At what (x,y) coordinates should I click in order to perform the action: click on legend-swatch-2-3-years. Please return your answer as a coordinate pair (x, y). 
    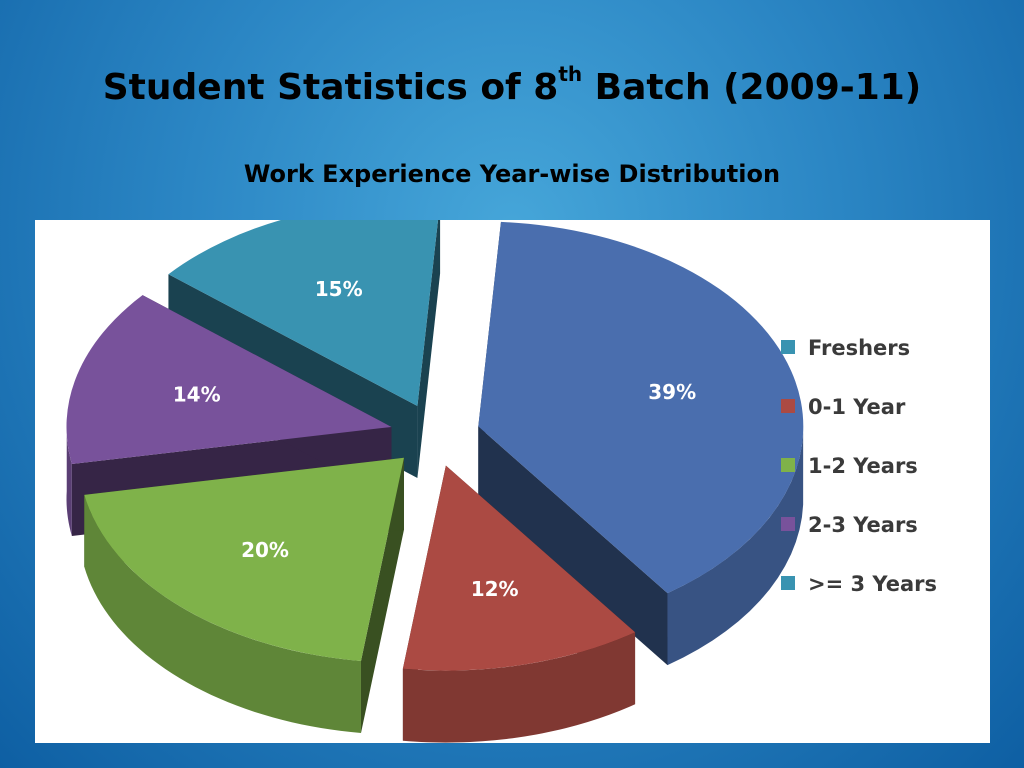
    Looking at the image, I should click on (788, 524).